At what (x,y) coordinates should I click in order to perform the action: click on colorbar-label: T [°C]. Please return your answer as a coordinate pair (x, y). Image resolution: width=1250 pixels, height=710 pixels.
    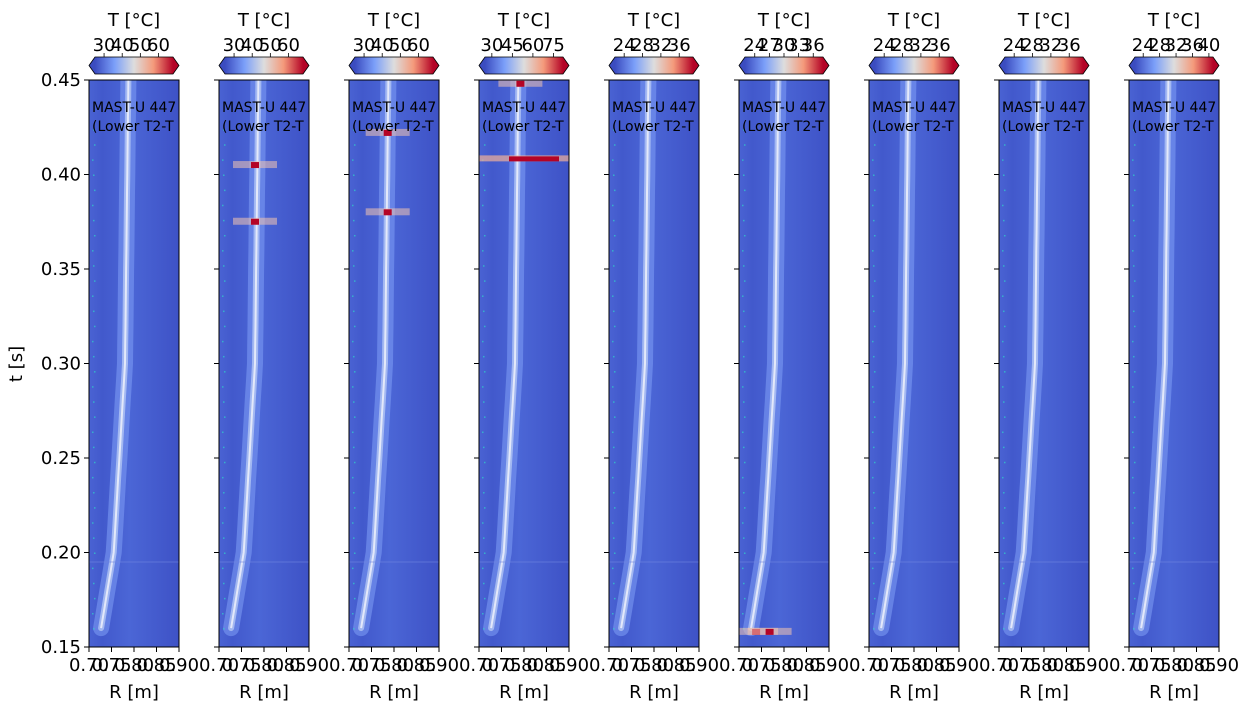
    Looking at the image, I should click on (653, 20).